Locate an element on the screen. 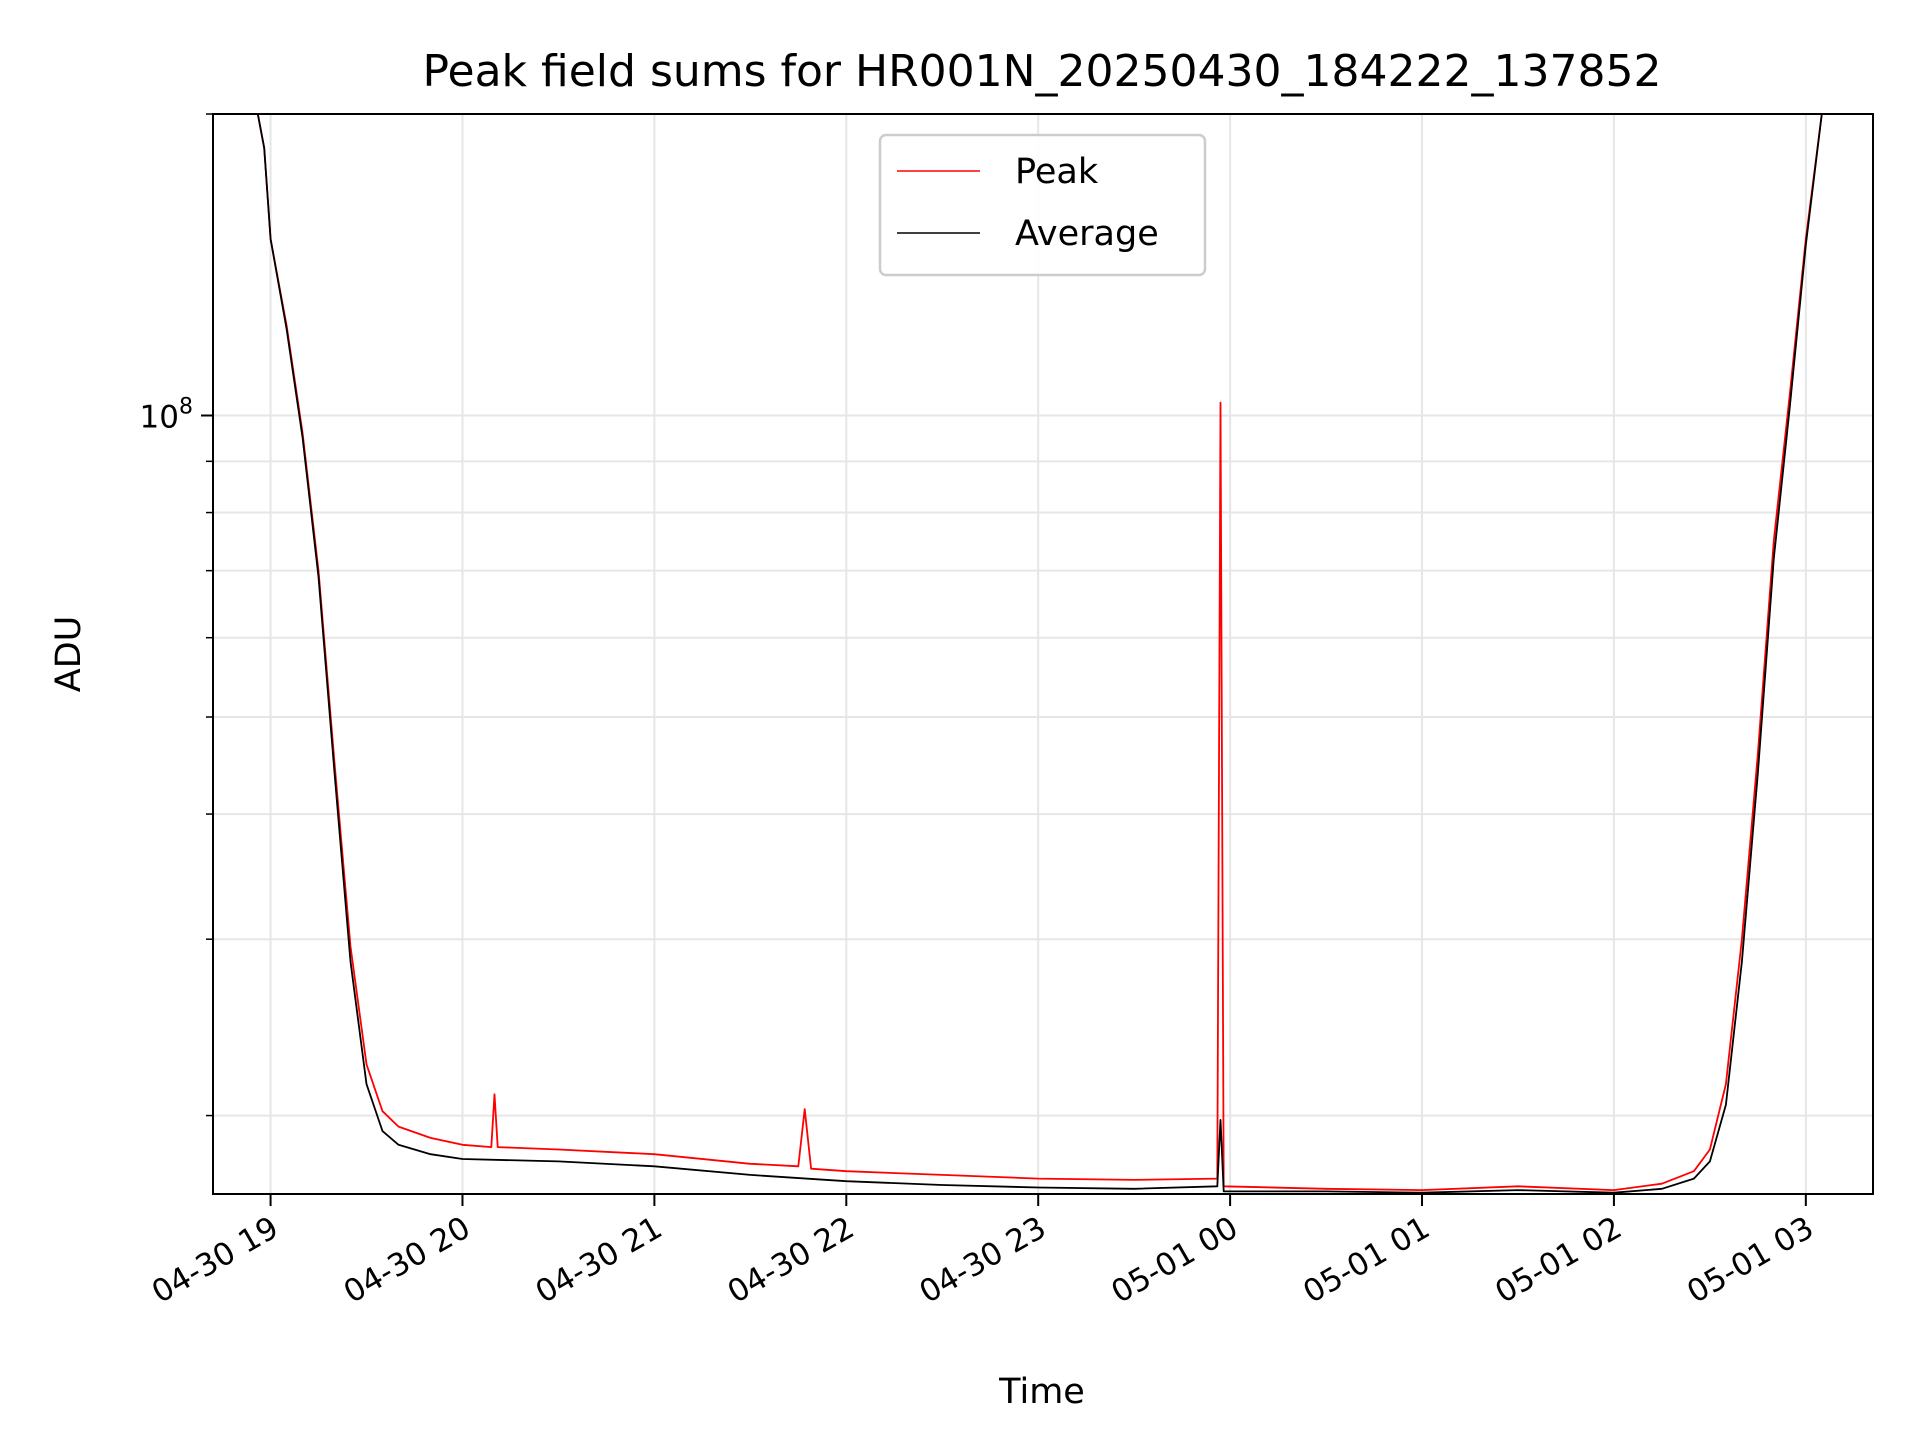 This screenshot has width=1920, height=1440. x-axis-label: Time is located at coordinates (1041, 1392).